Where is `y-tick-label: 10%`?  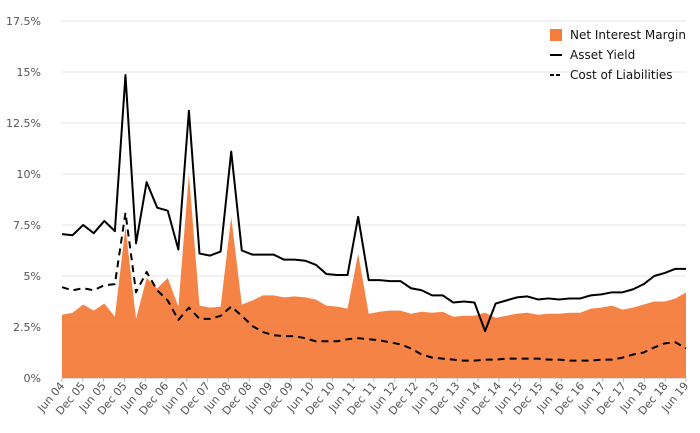 y-tick-label: 10% is located at coordinates (29, 174).